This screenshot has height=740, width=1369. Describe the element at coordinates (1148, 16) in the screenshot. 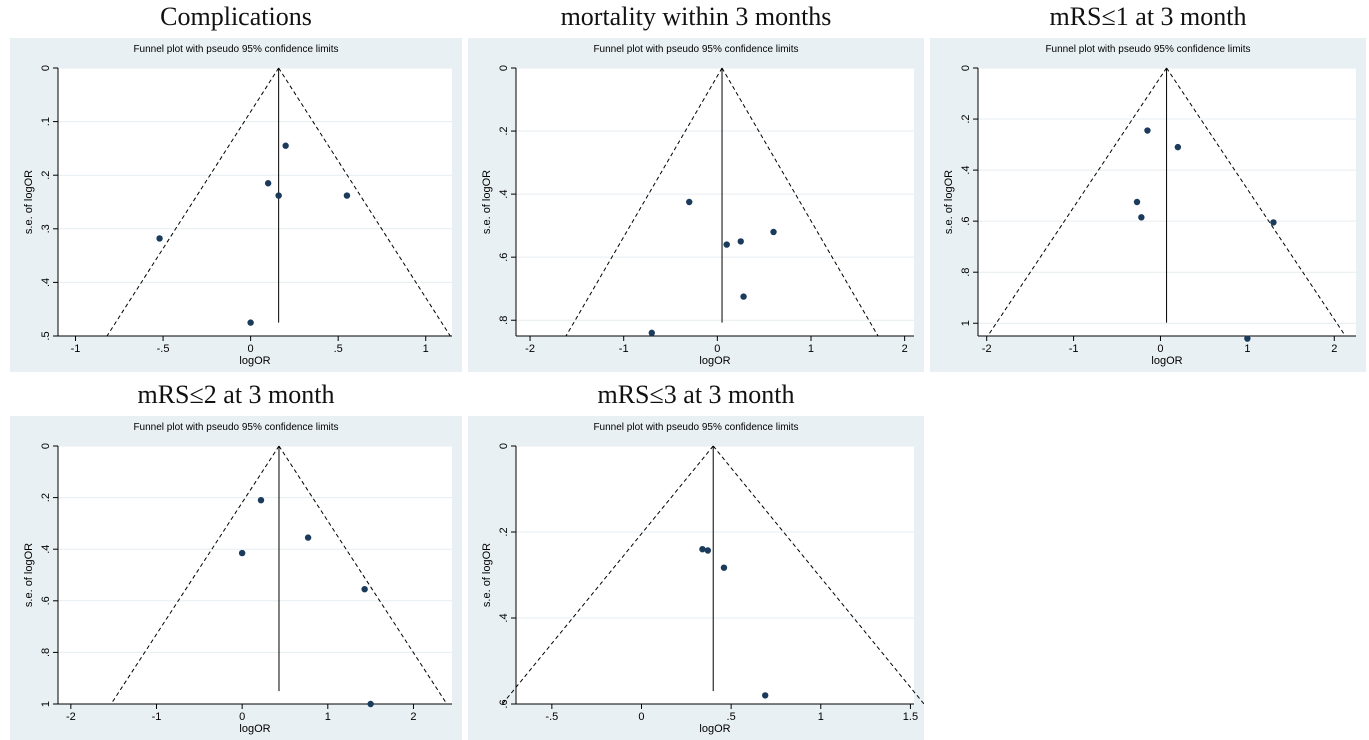

I see `panel-title: mRS≤1 at 3 month` at that location.